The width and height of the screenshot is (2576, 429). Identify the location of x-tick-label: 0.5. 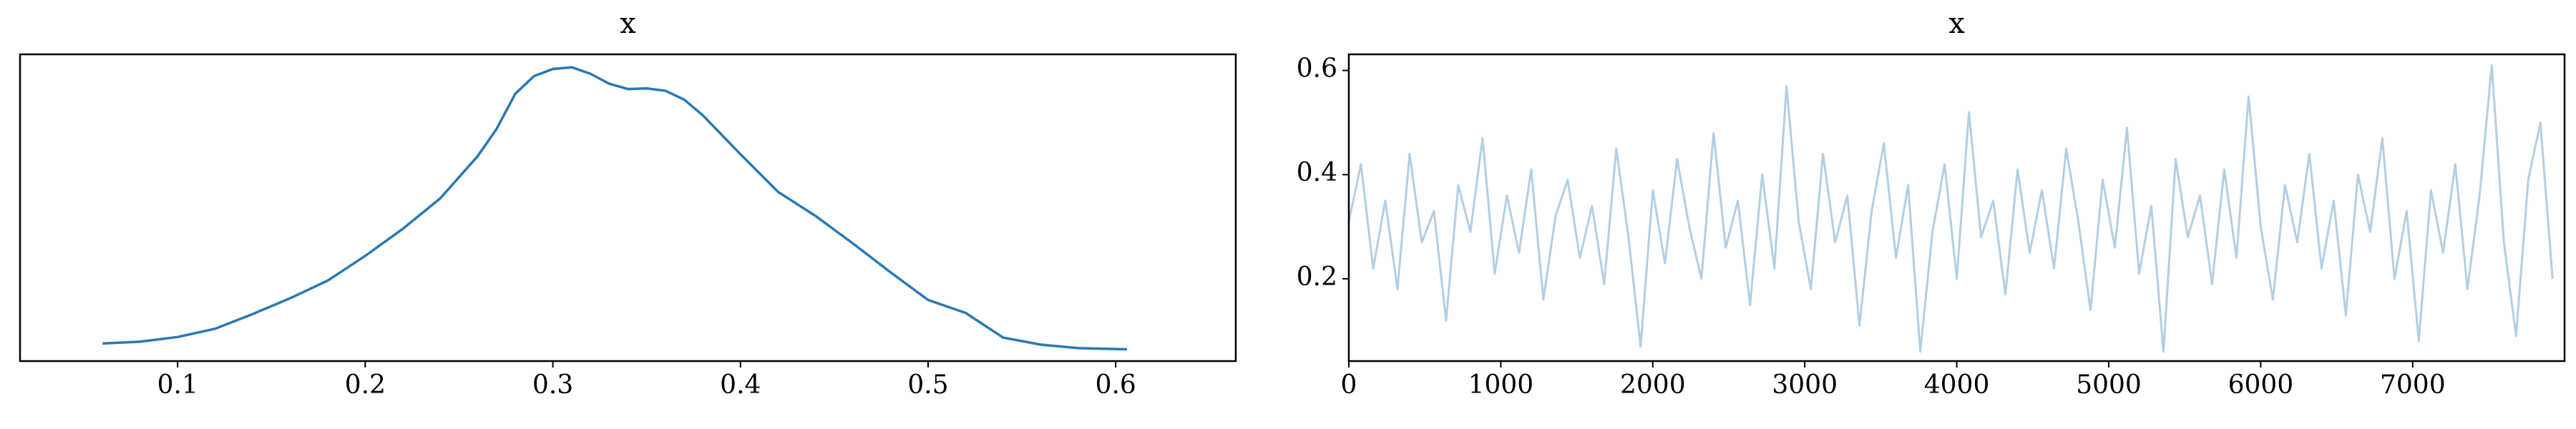
(928, 385).